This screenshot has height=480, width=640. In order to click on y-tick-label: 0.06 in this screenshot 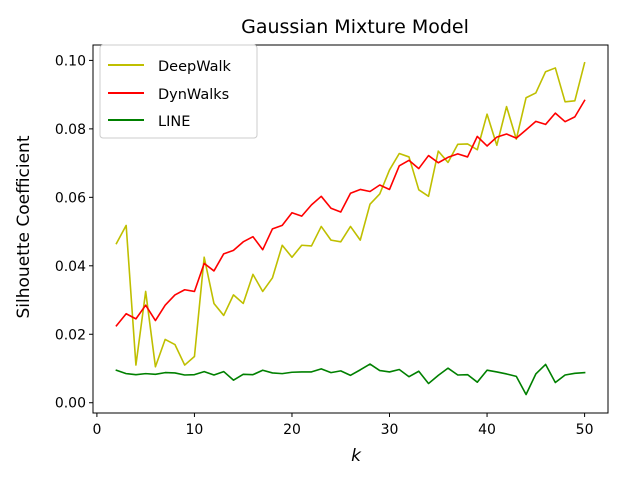, I will do `click(70, 198)`.